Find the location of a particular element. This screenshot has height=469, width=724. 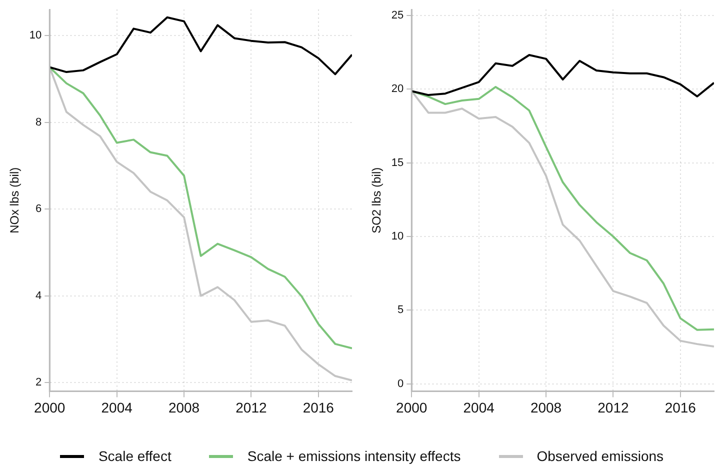

y-tick-label: 25 is located at coordinates (397, 16).